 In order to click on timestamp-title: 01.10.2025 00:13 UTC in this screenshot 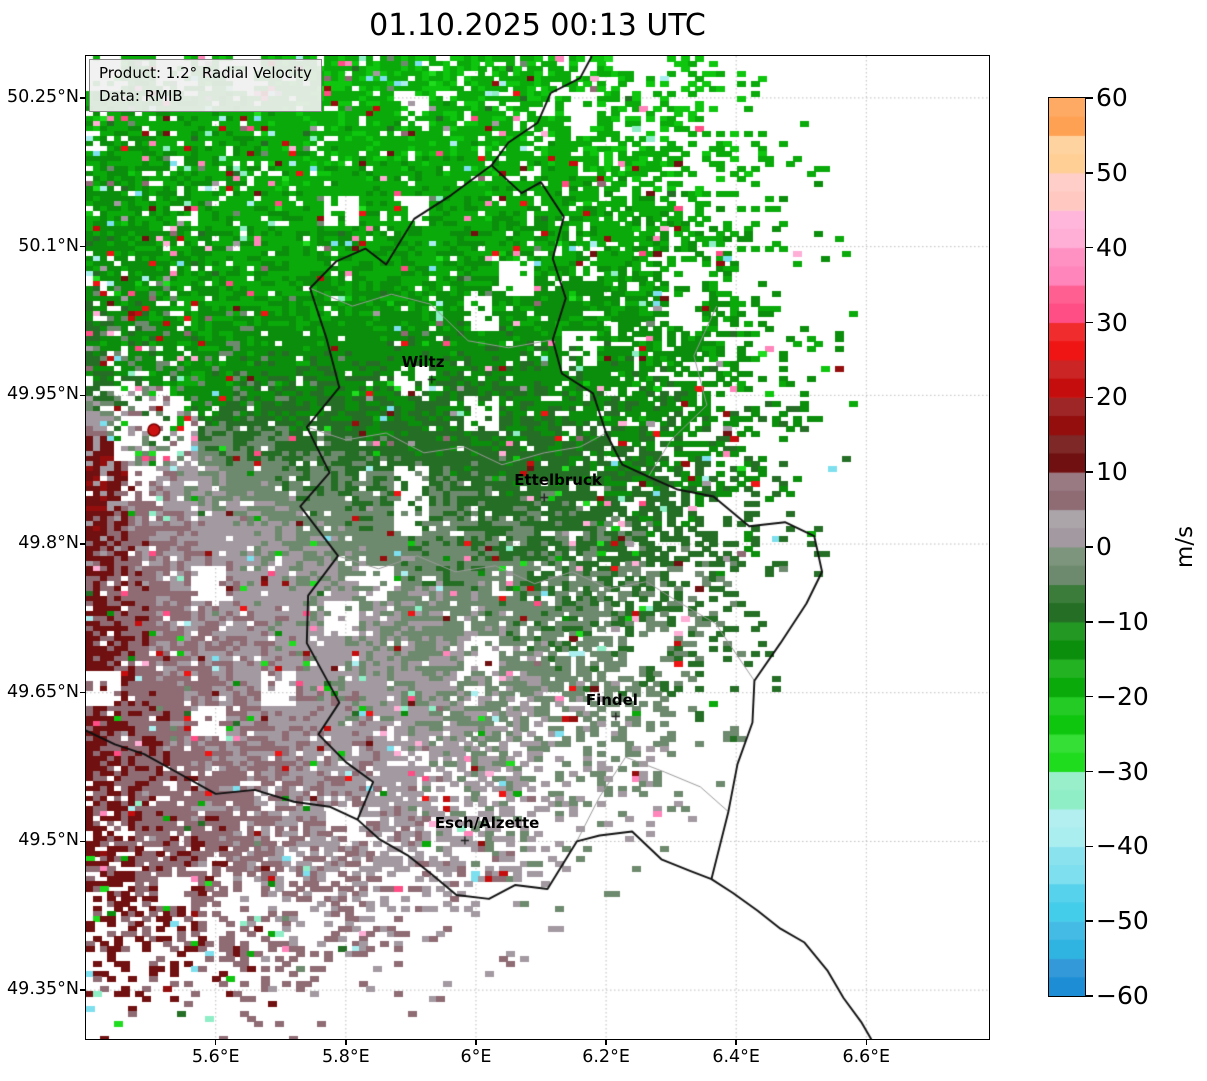, I will do `click(537, 25)`.